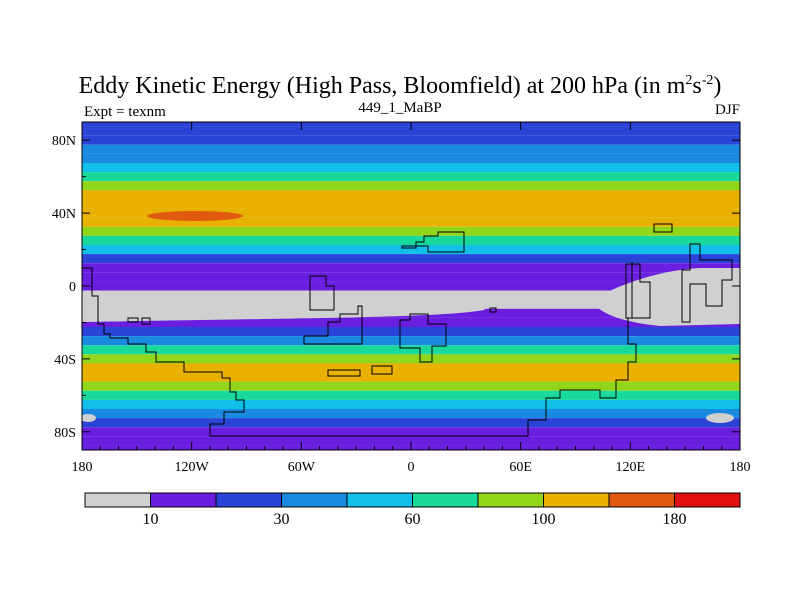 The image size is (800, 600). What do you see at coordinates (125, 112) in the screenshot?
I see `experiment-label: Expt = texnm` at bounding box center [125, 112].